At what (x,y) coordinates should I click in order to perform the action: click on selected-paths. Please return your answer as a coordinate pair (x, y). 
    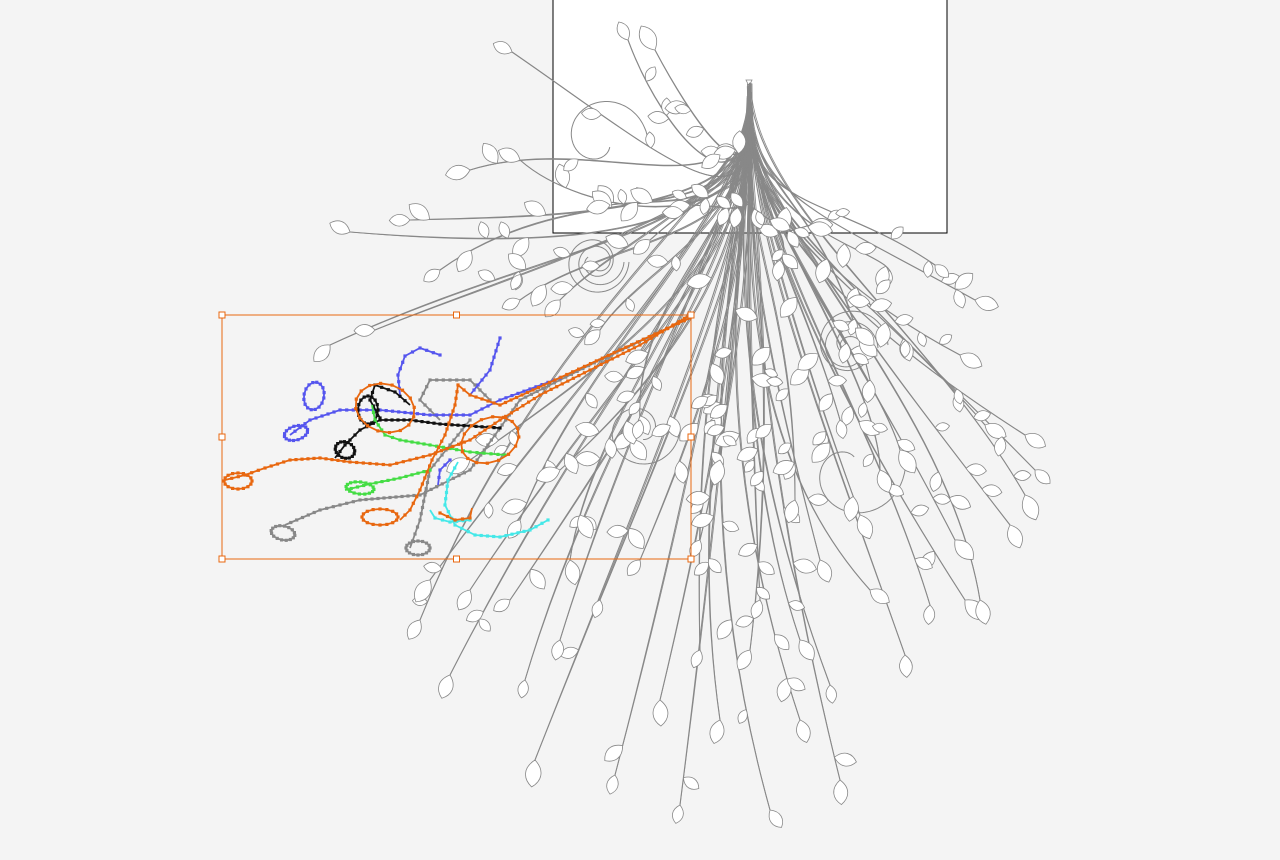
    Looking at the image, I should click on (457, 435).